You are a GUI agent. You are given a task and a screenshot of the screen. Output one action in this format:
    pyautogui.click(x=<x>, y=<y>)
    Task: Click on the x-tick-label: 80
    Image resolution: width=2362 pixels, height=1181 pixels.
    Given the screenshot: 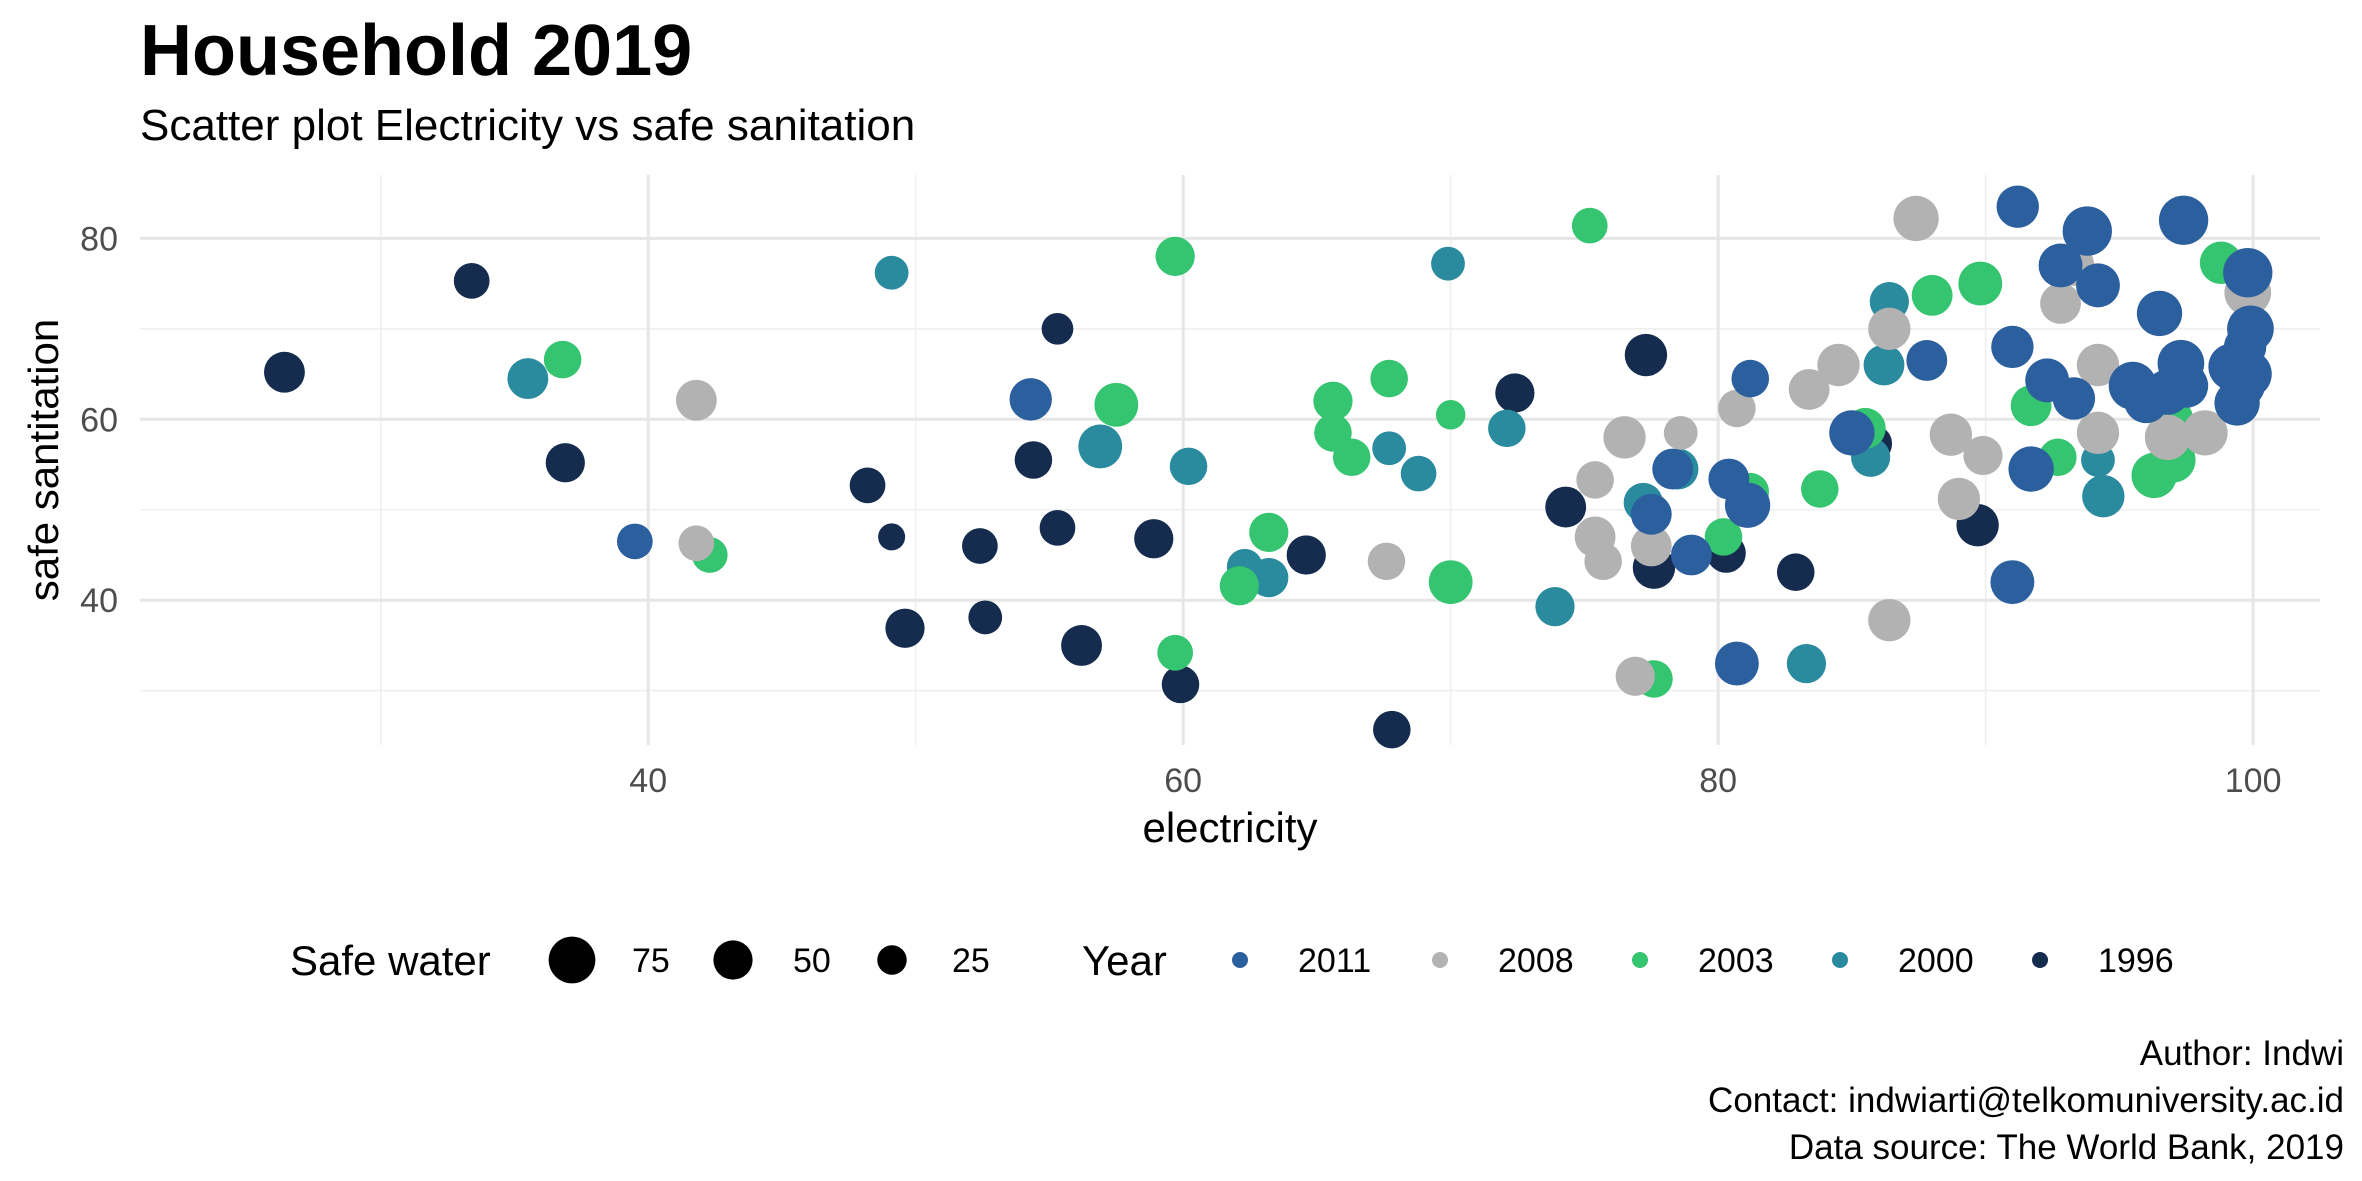 What is the action you would take?
    pyautogui.click(x=1718, y=781)
    